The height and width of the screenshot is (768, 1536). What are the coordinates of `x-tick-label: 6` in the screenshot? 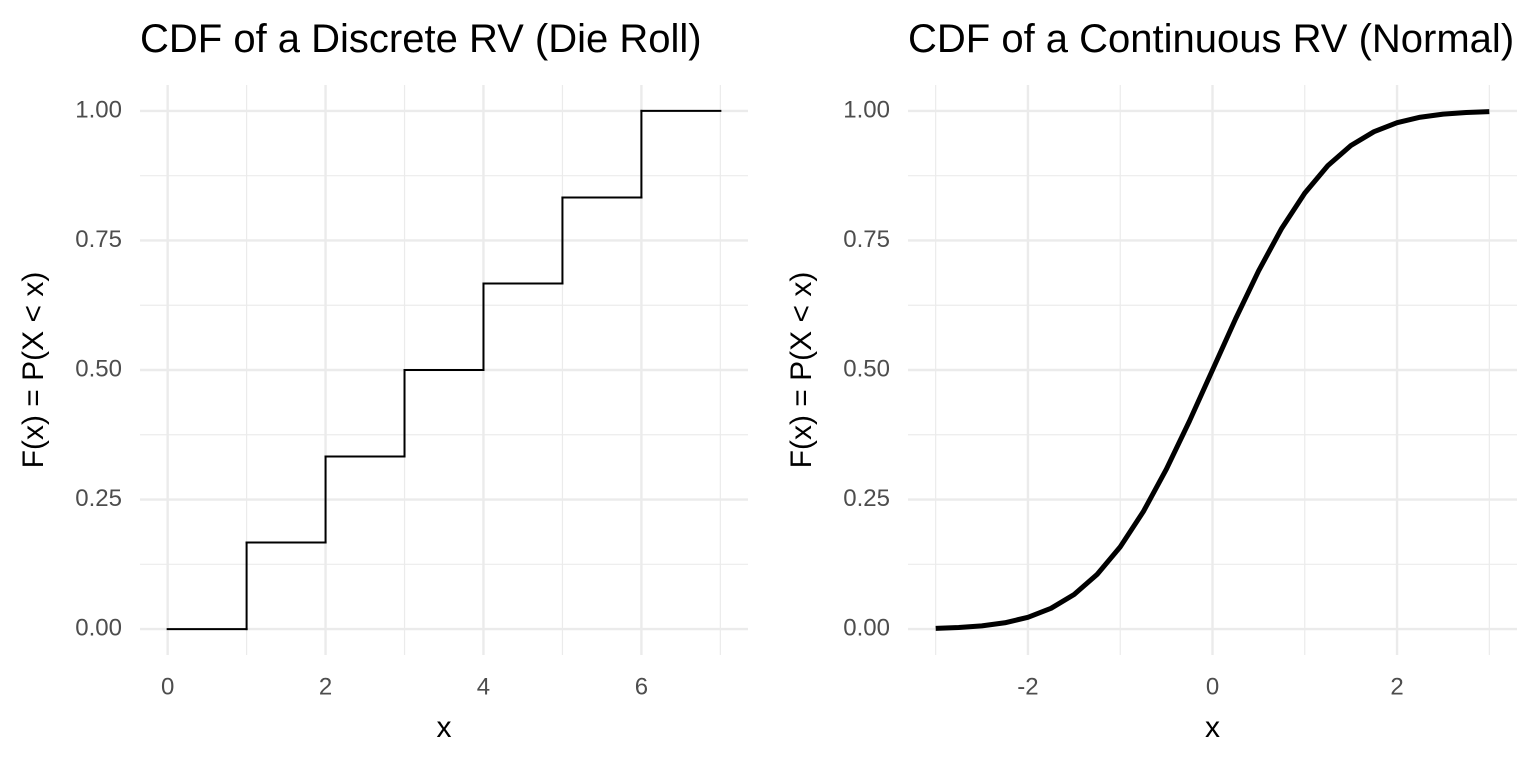 It's located at (641, 686).